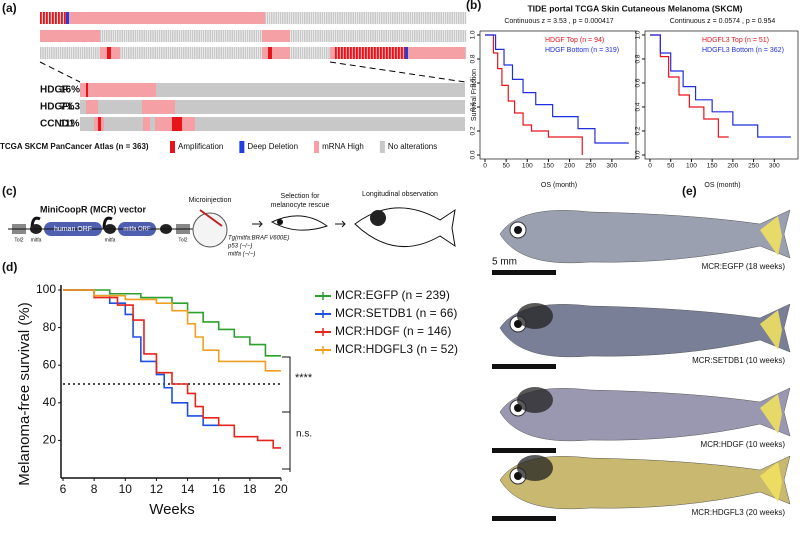 The width and height of the screenshot is (800, 533). What do you see at coordinates (738, 360) in the screenshot?
I see `fish-caption: MCR:SETDB1 (10 weeks)` at bounding box center [738, 360].